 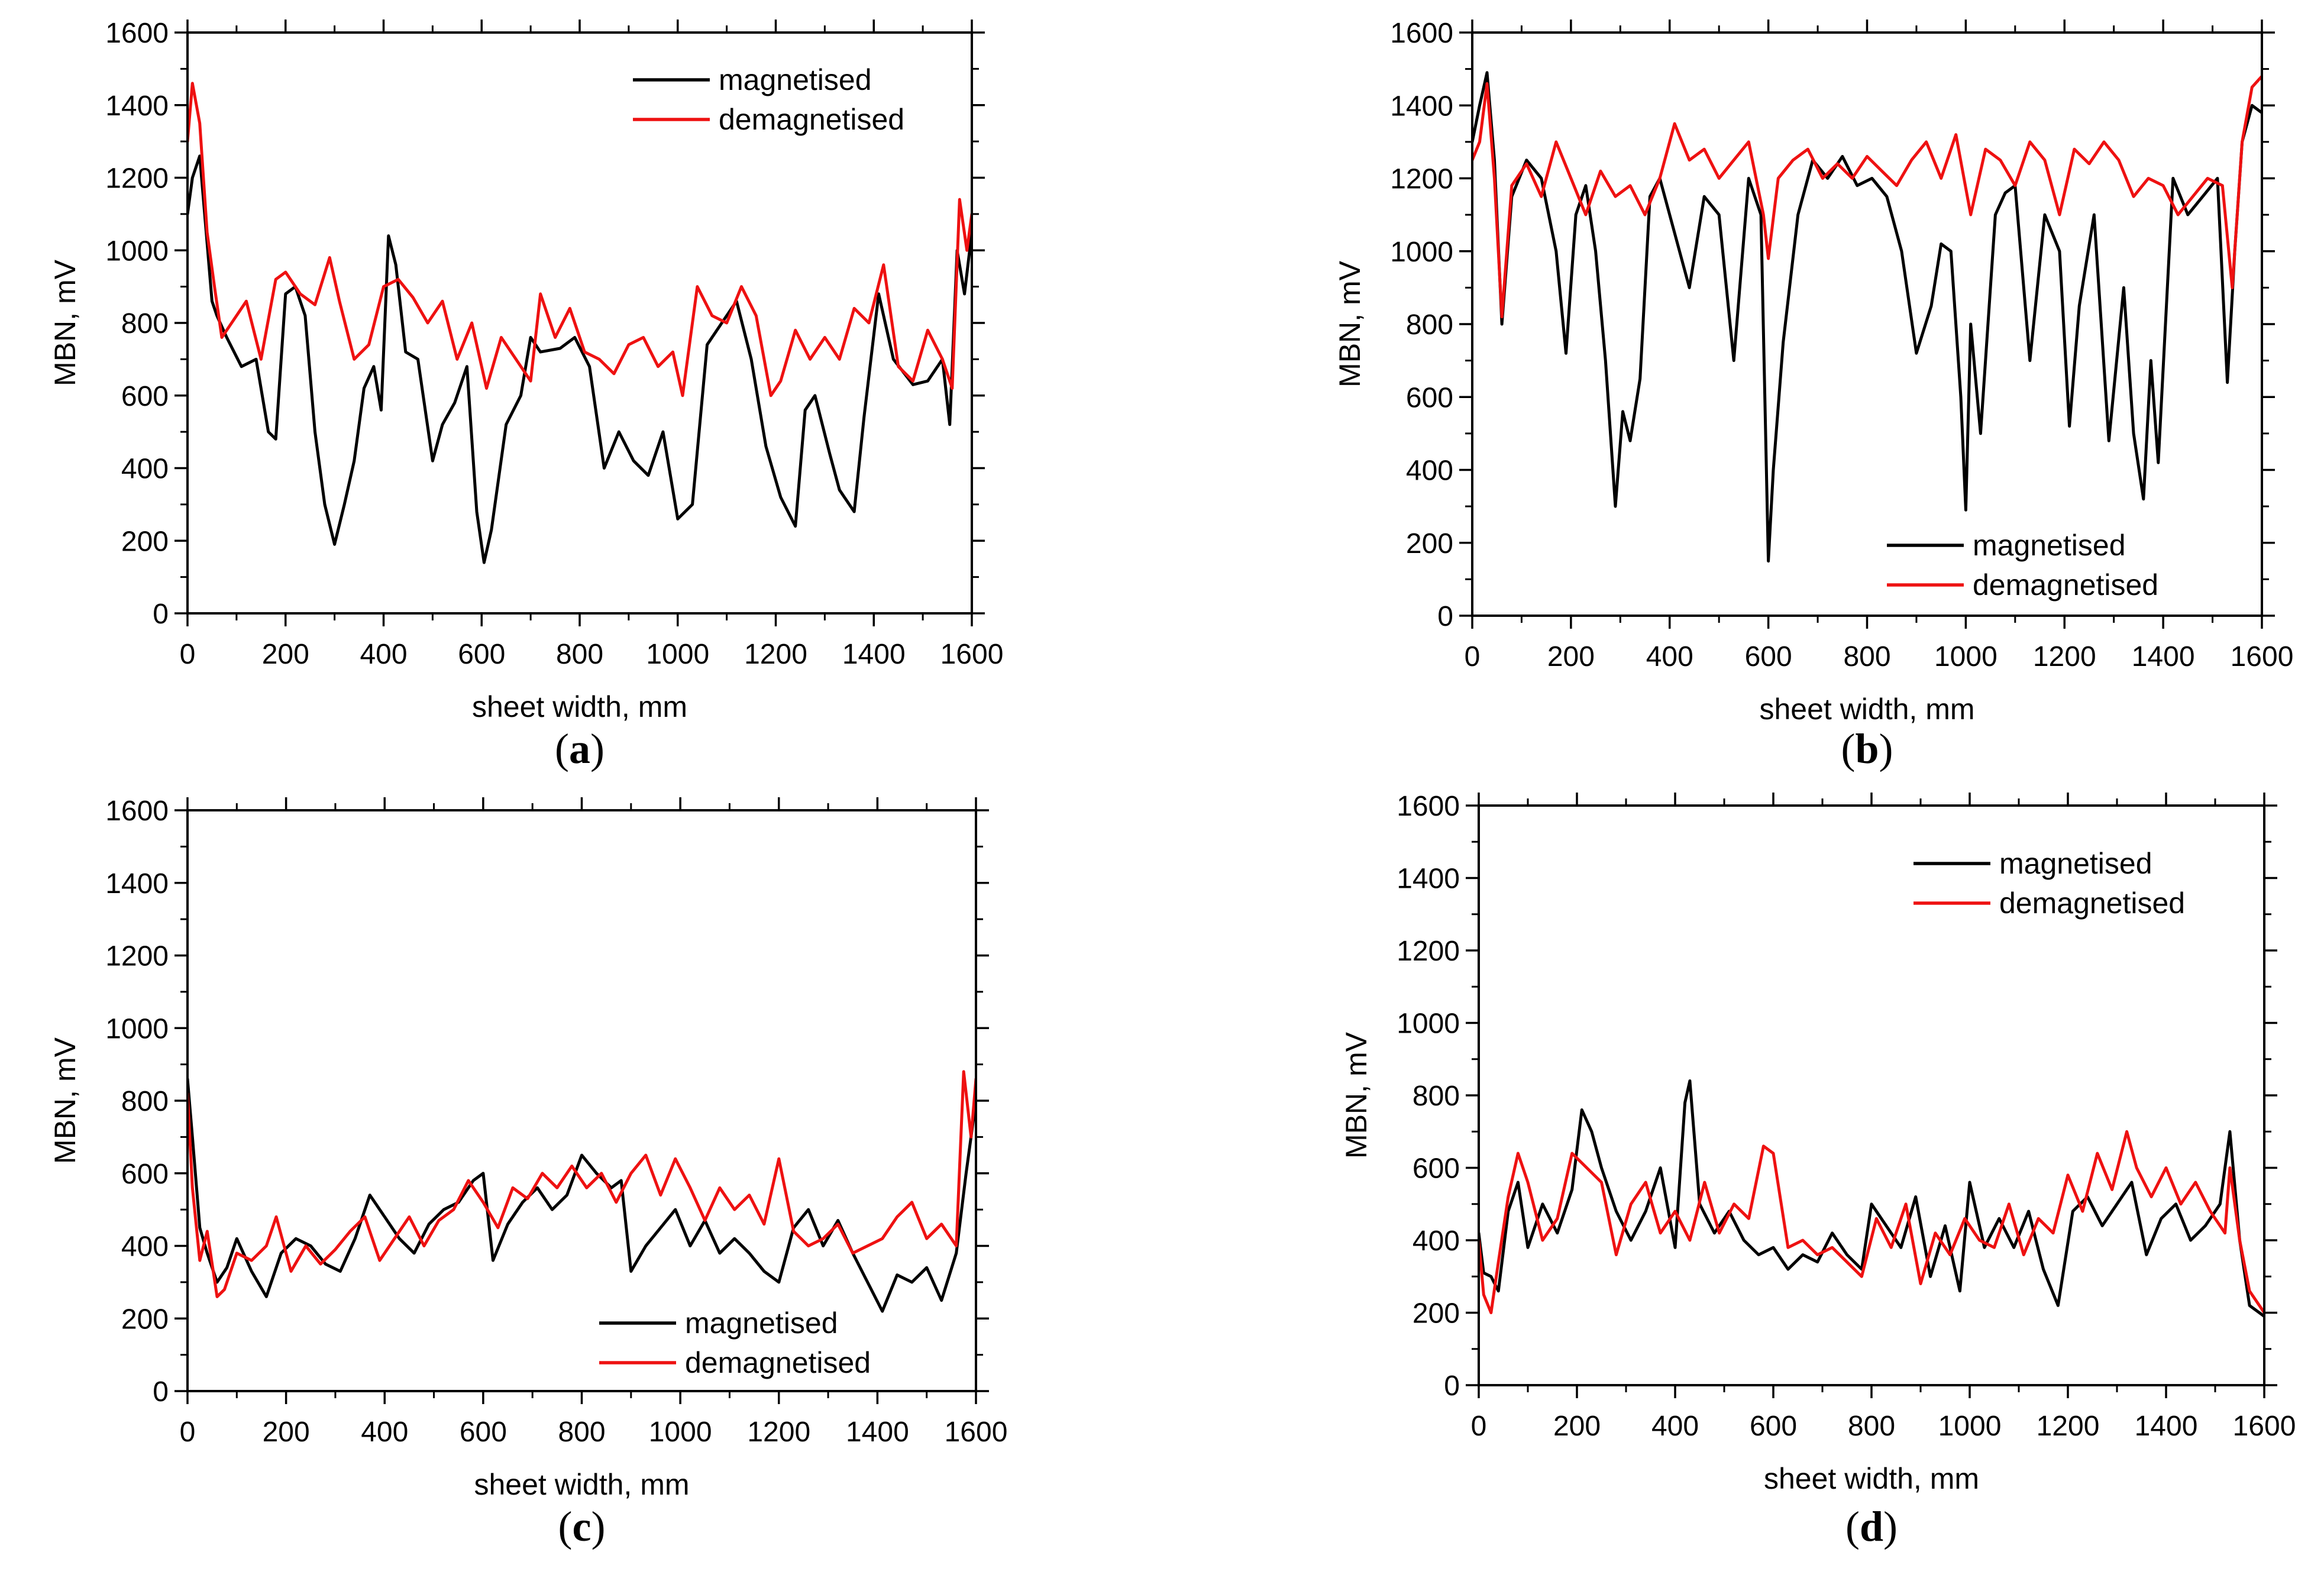 I want to click on panel-label-letter: a, so click(x=579, y=749).